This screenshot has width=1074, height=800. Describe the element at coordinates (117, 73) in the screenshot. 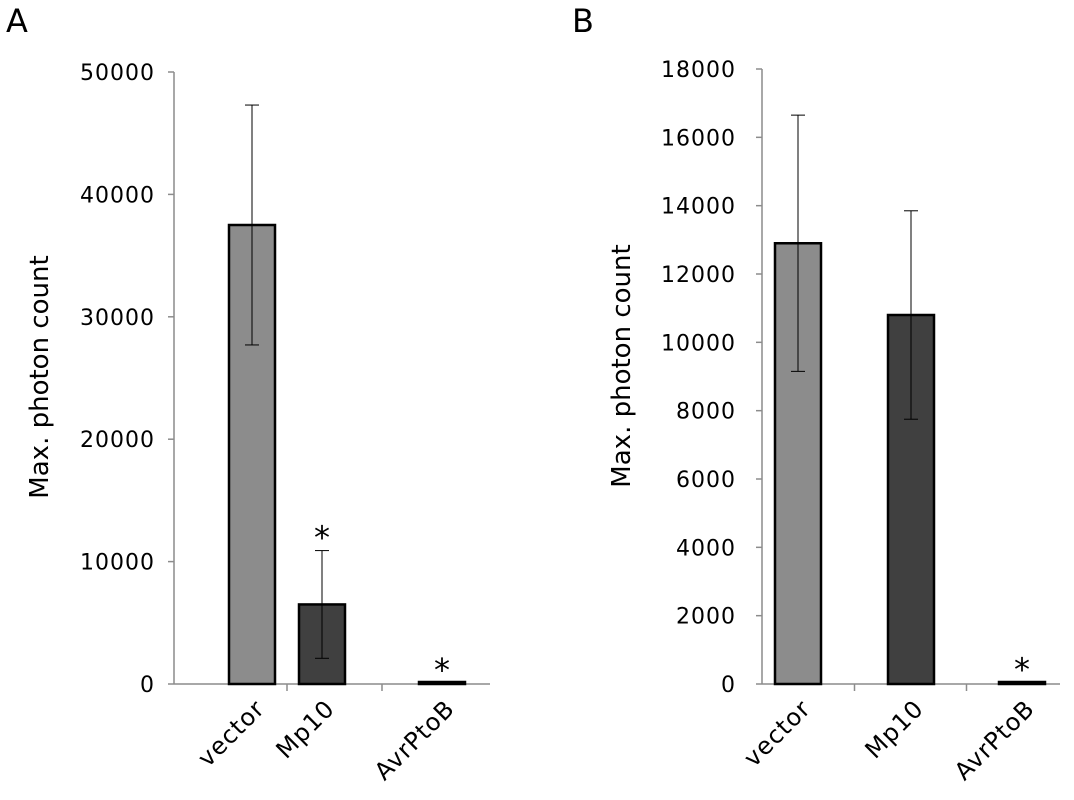

I see `y-tick-label: 50000` at that location.